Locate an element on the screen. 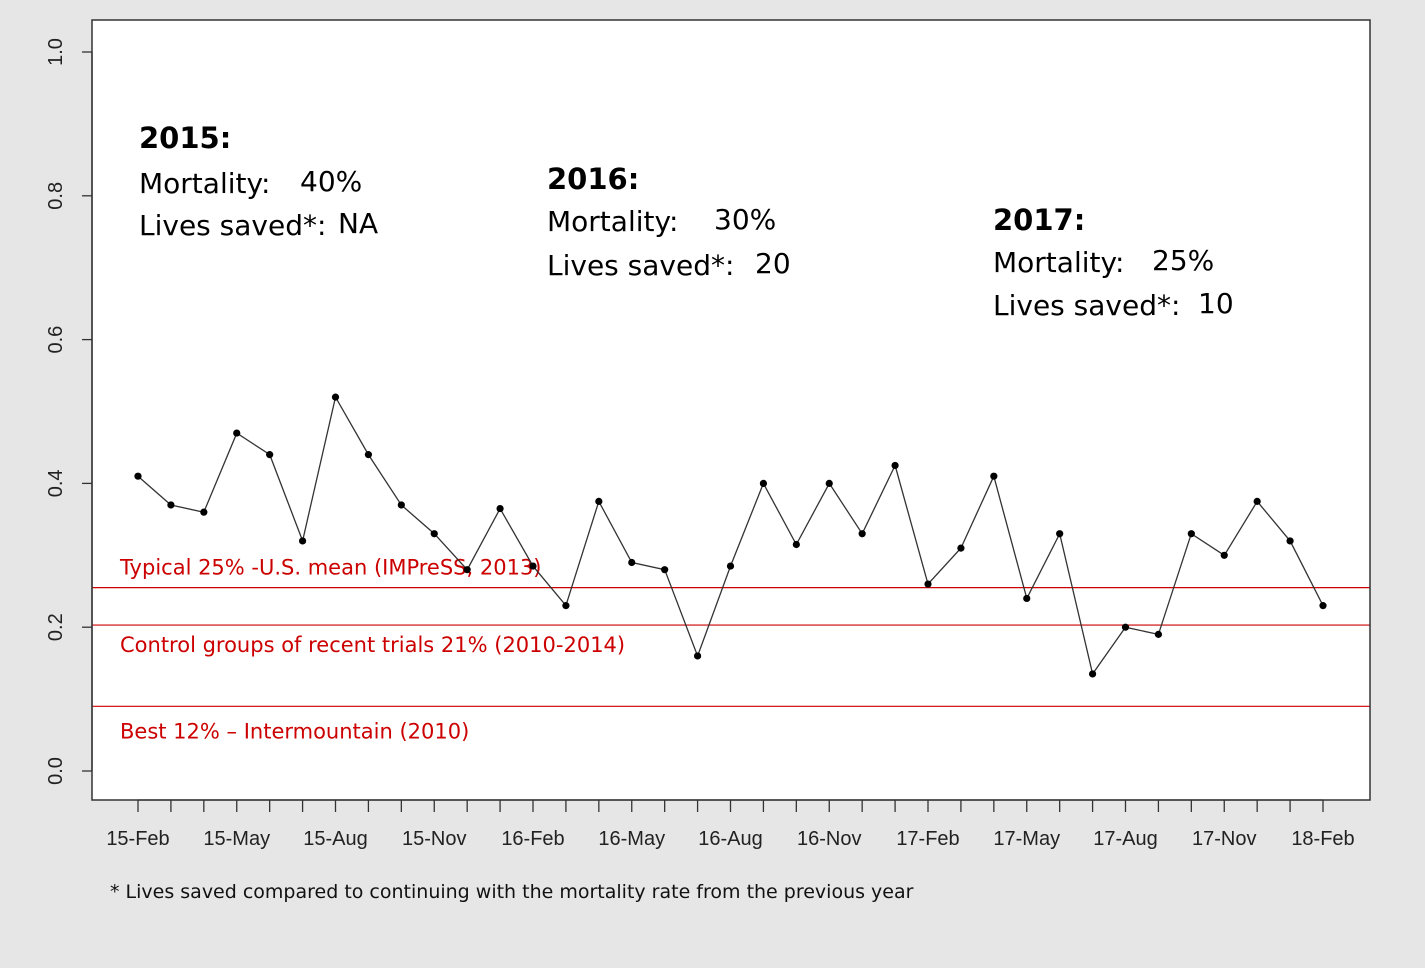 The height and width of the screenshot is (968, 1425). x-tick-label: 16-May is located at coordinates (631, 839).